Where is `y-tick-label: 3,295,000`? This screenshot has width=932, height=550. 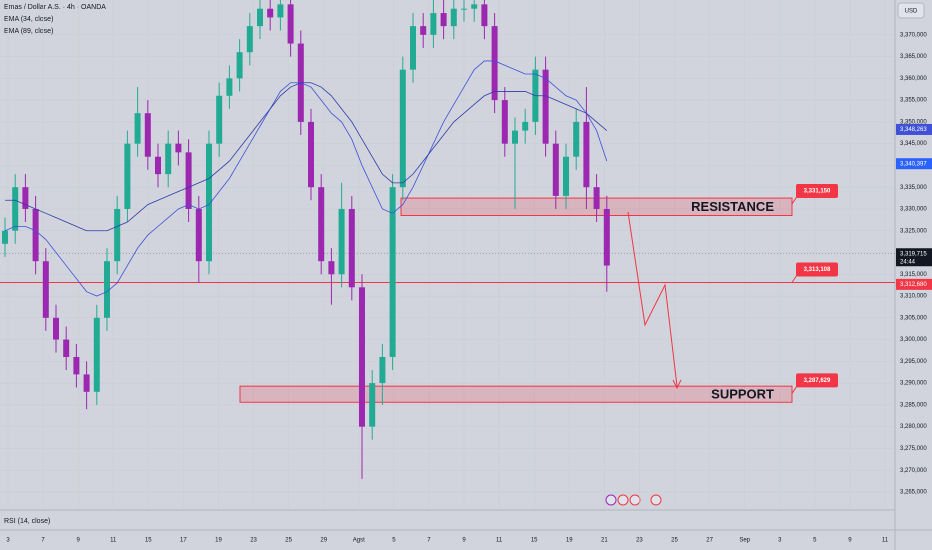 y-tick-label: 3,295,000 is located at coordinates (913, 362).